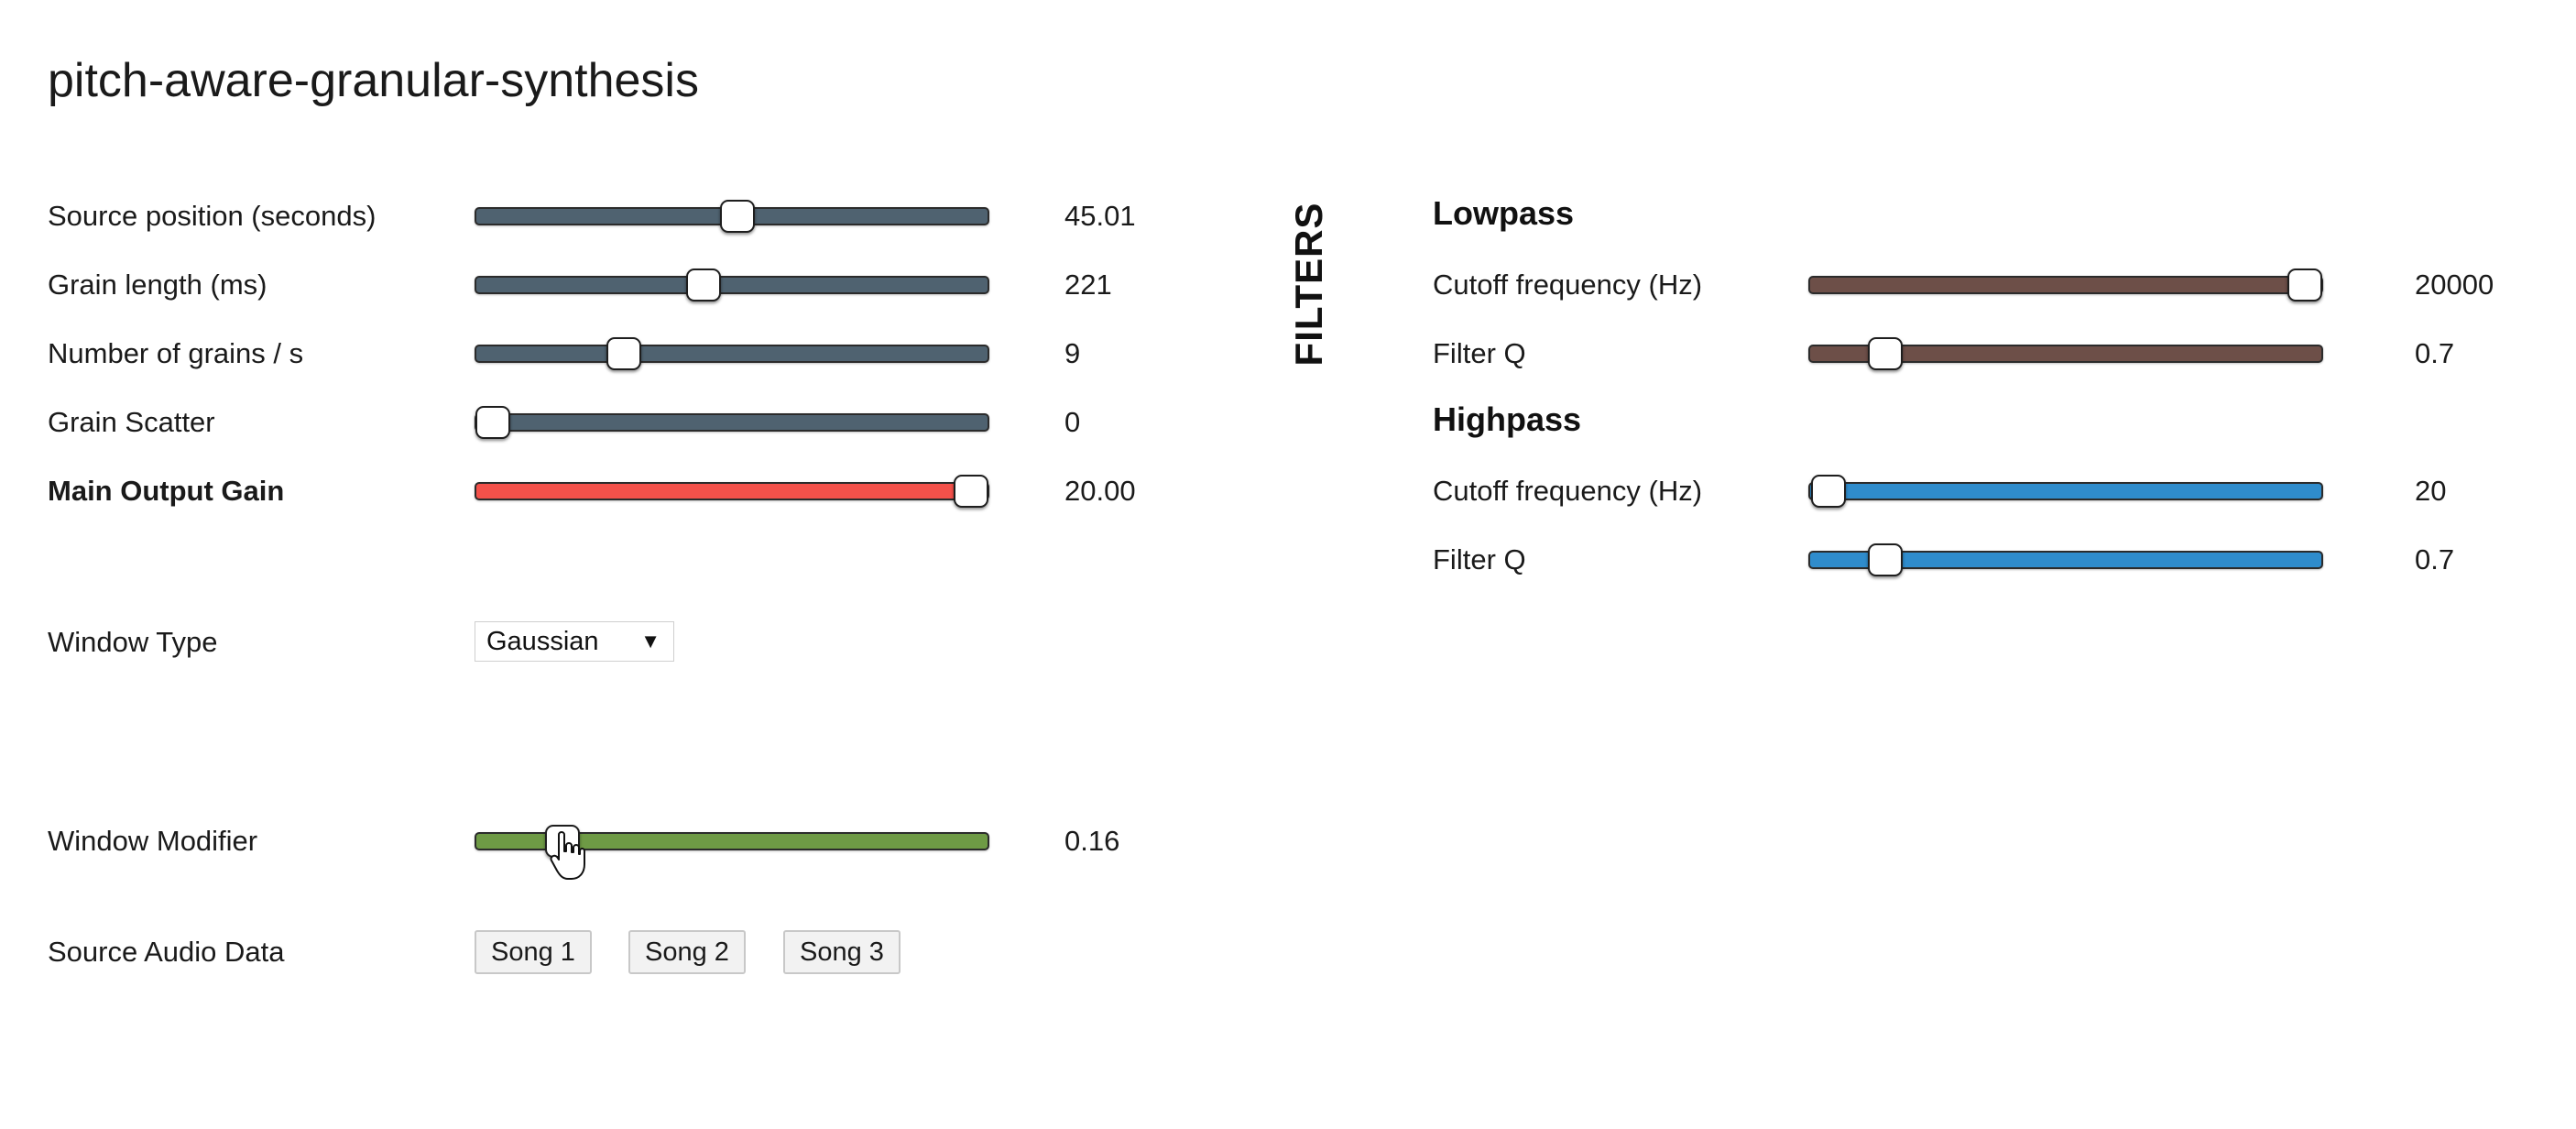 The height and width of the screenshot is (1129, 2576). I want to click on highpass-heading: Highpass, so click(1508, 419).